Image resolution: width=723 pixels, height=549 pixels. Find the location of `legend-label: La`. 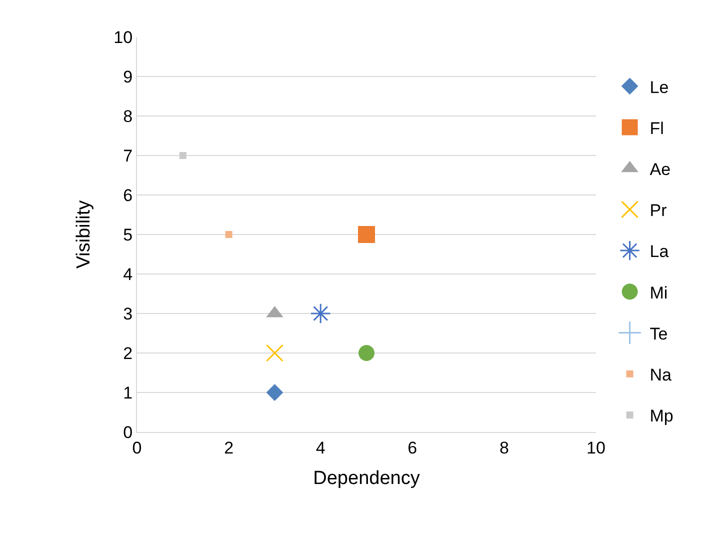

legend-label: La is located at coordinates (660, 252).